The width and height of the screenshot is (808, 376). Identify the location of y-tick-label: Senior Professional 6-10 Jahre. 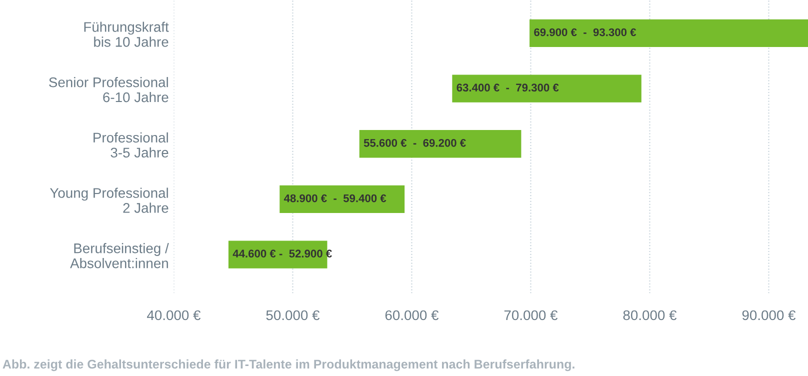
(108, 89).